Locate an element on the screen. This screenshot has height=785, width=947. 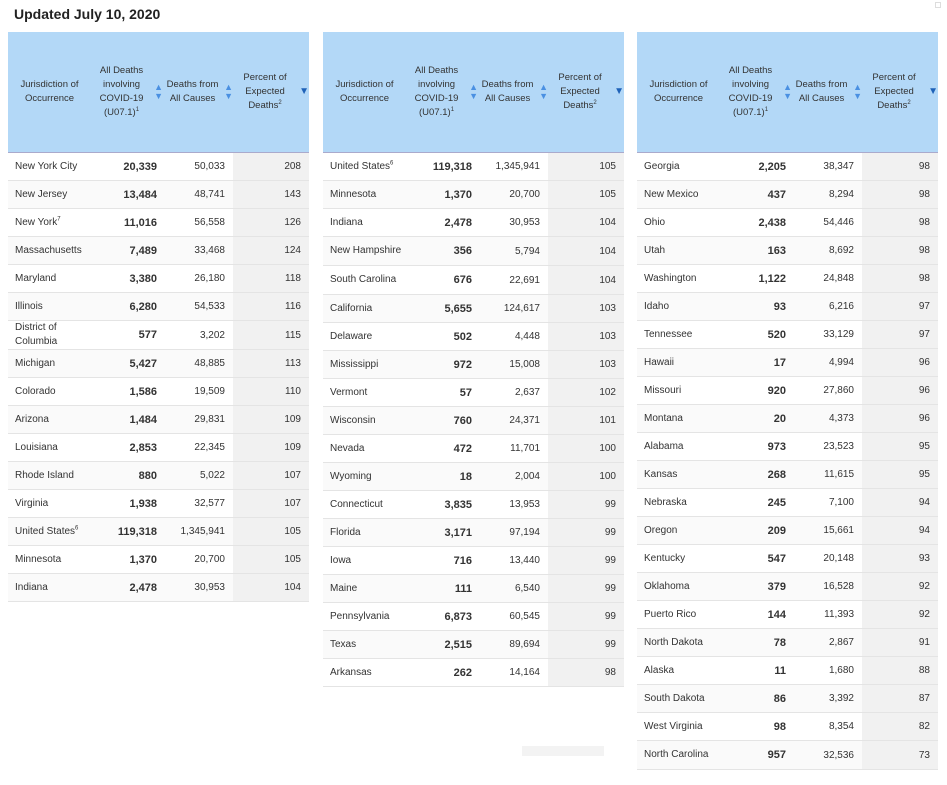
jurisdiction-label: Kansas is located at coordinates (661, 474).